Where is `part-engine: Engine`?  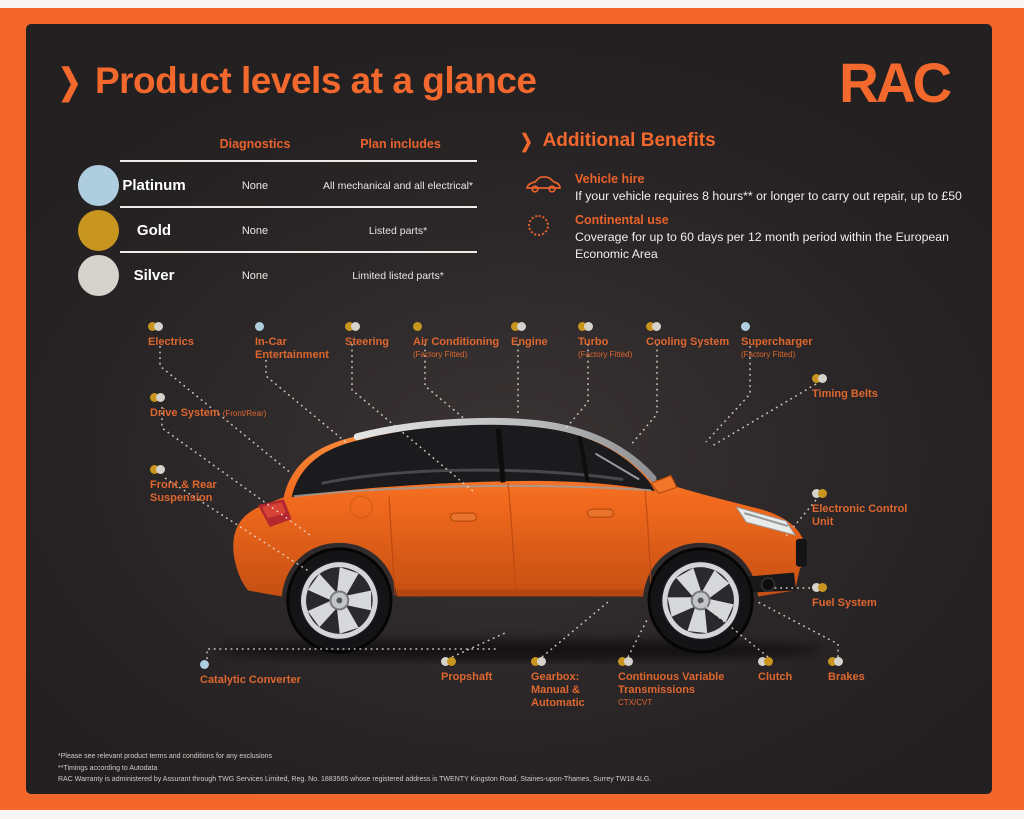 part-engine: Engine is located at coordinates (541, 335).